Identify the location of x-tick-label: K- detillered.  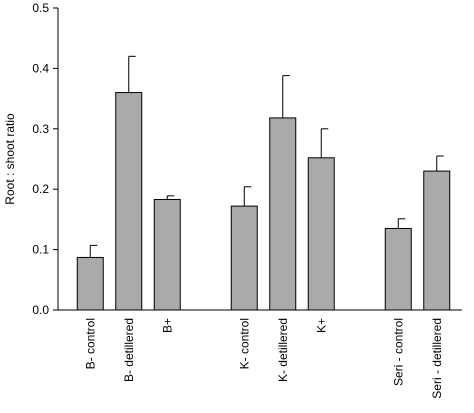
(283, 350).